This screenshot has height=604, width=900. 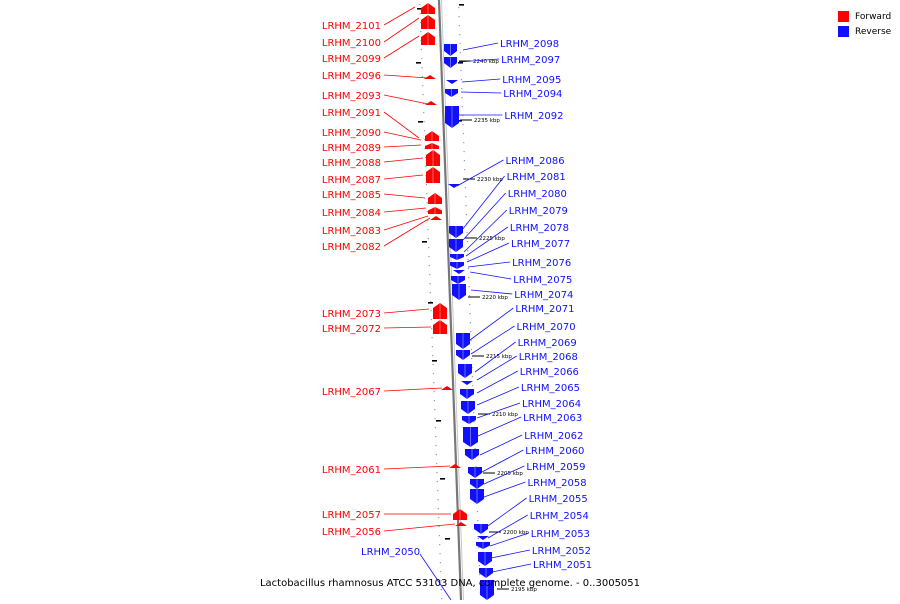 I want to click on tick-label: 2230 kbp, so click(x=490, y=180).